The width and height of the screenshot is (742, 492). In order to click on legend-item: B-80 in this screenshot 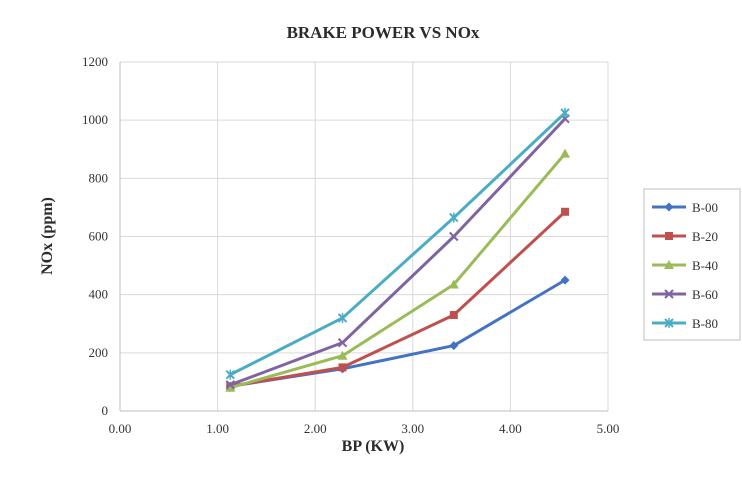, I will do `click(685, 323)`.